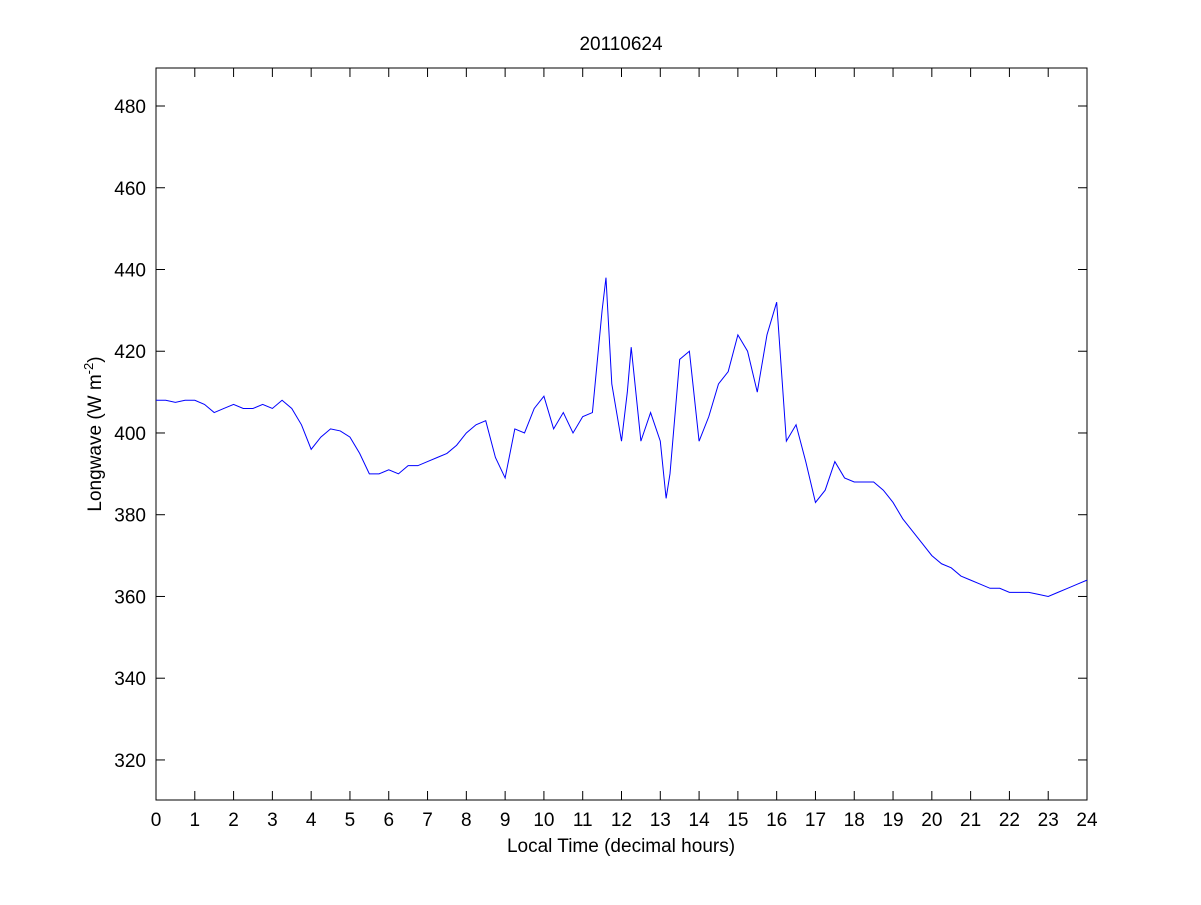  What do you see at coordinates (130, 434) in the screenshot?
I see `y-tick-label: 400` at bounding box center [130, 434].